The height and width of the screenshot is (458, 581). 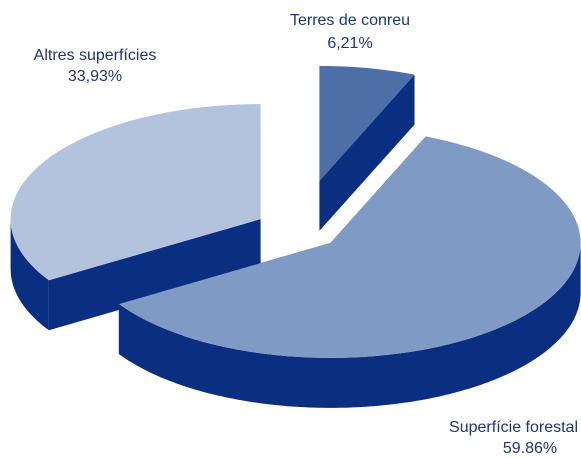 What do you see at coordinates (530, 448) in the screenshot?
I see `slice-value-label: 59.86%` at bounding box center [530, 448].